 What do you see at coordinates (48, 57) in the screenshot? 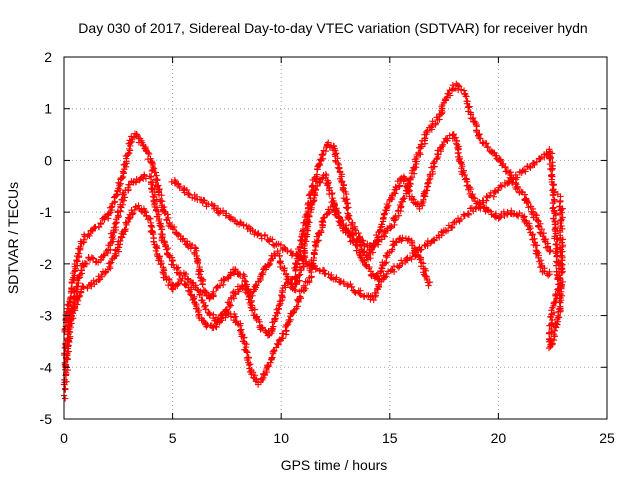
I see `y-tick-label: 2` at bounding box center [48, 57].